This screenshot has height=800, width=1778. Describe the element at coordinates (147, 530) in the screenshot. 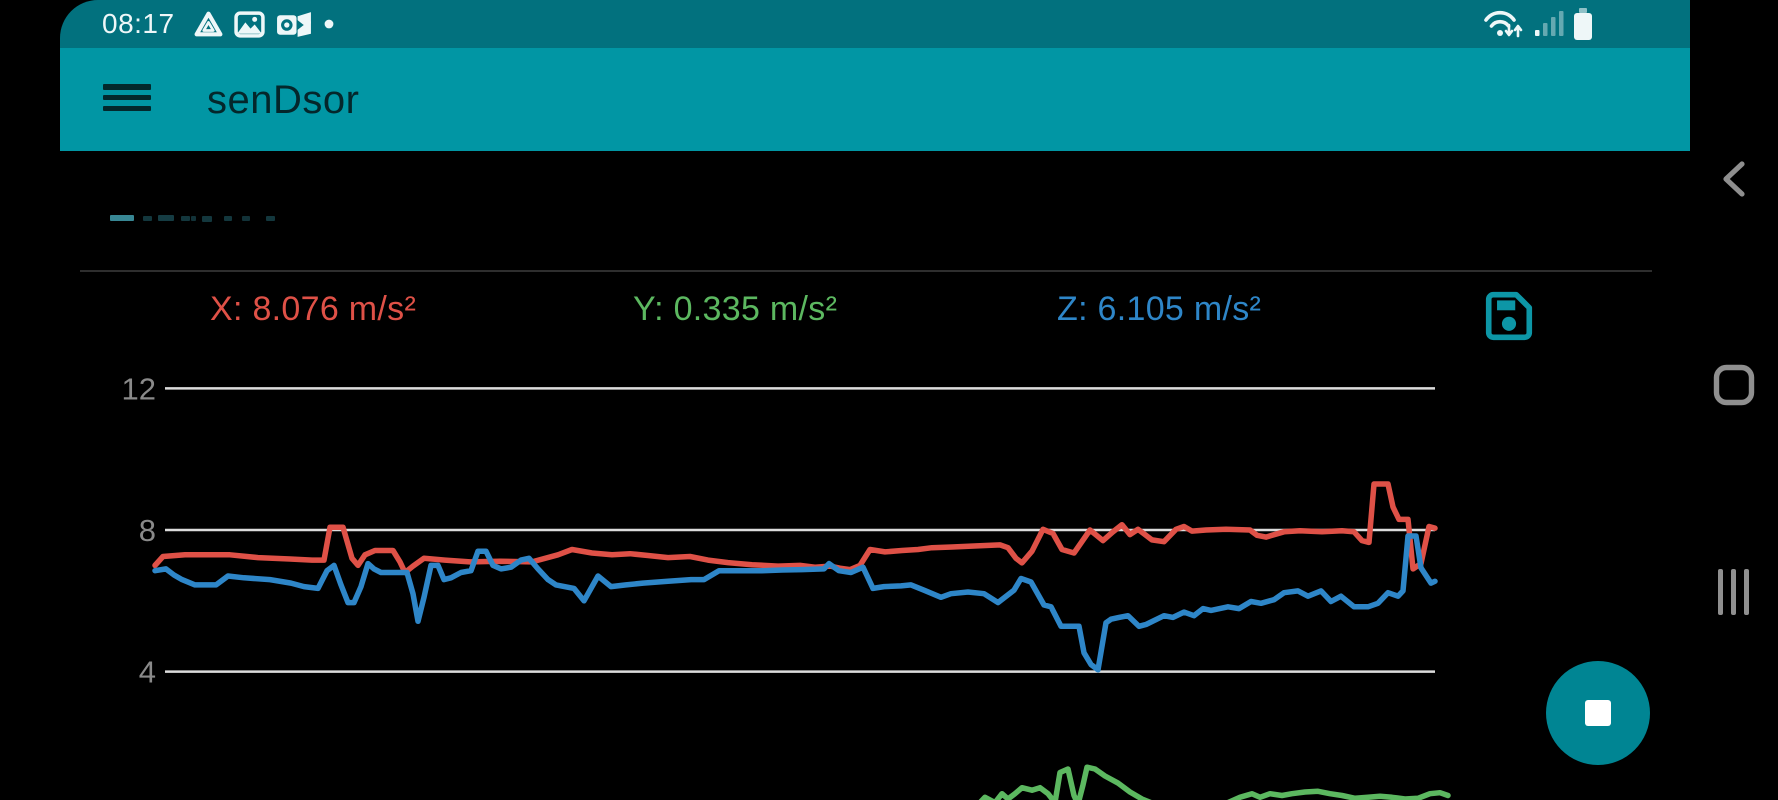

I see `y-tick-8: 8` at that location.